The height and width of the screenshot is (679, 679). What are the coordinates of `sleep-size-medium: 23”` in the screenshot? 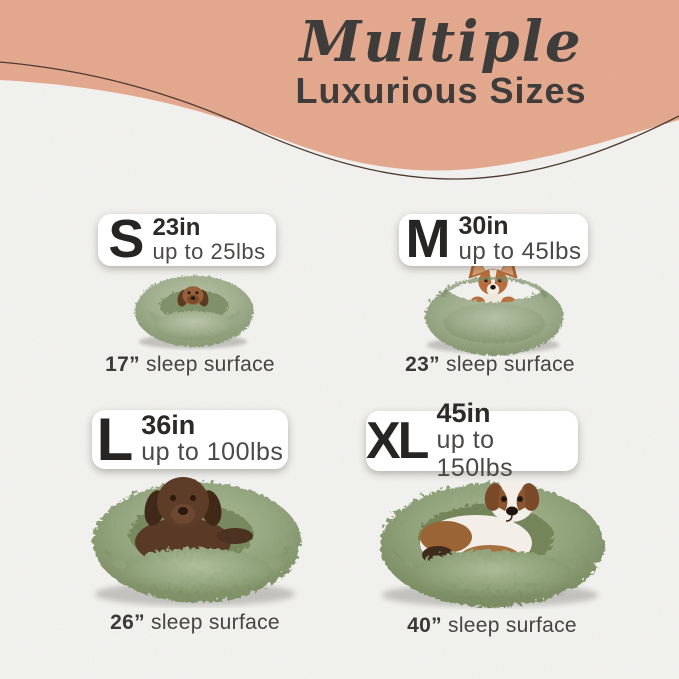 It's located at (422, 364).